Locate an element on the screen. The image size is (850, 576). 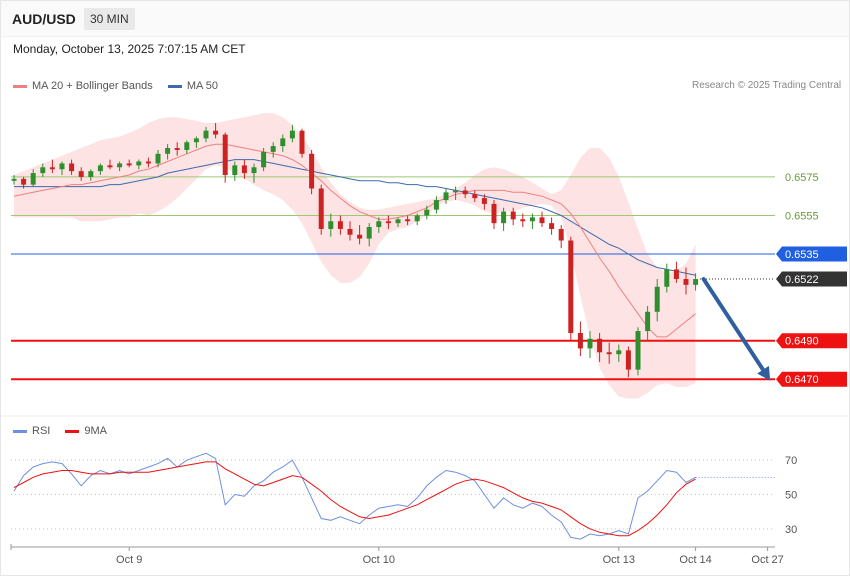
timeframe-badge: 30 MIN is located at coordinates (109, 19).